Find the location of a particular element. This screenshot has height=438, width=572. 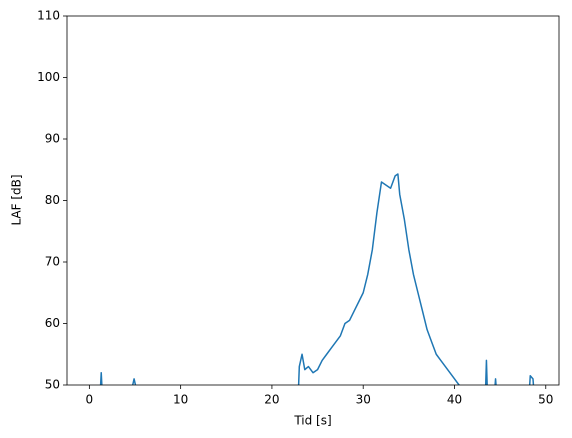

x-tick-label: 0 is located at coordinates (90, 400).